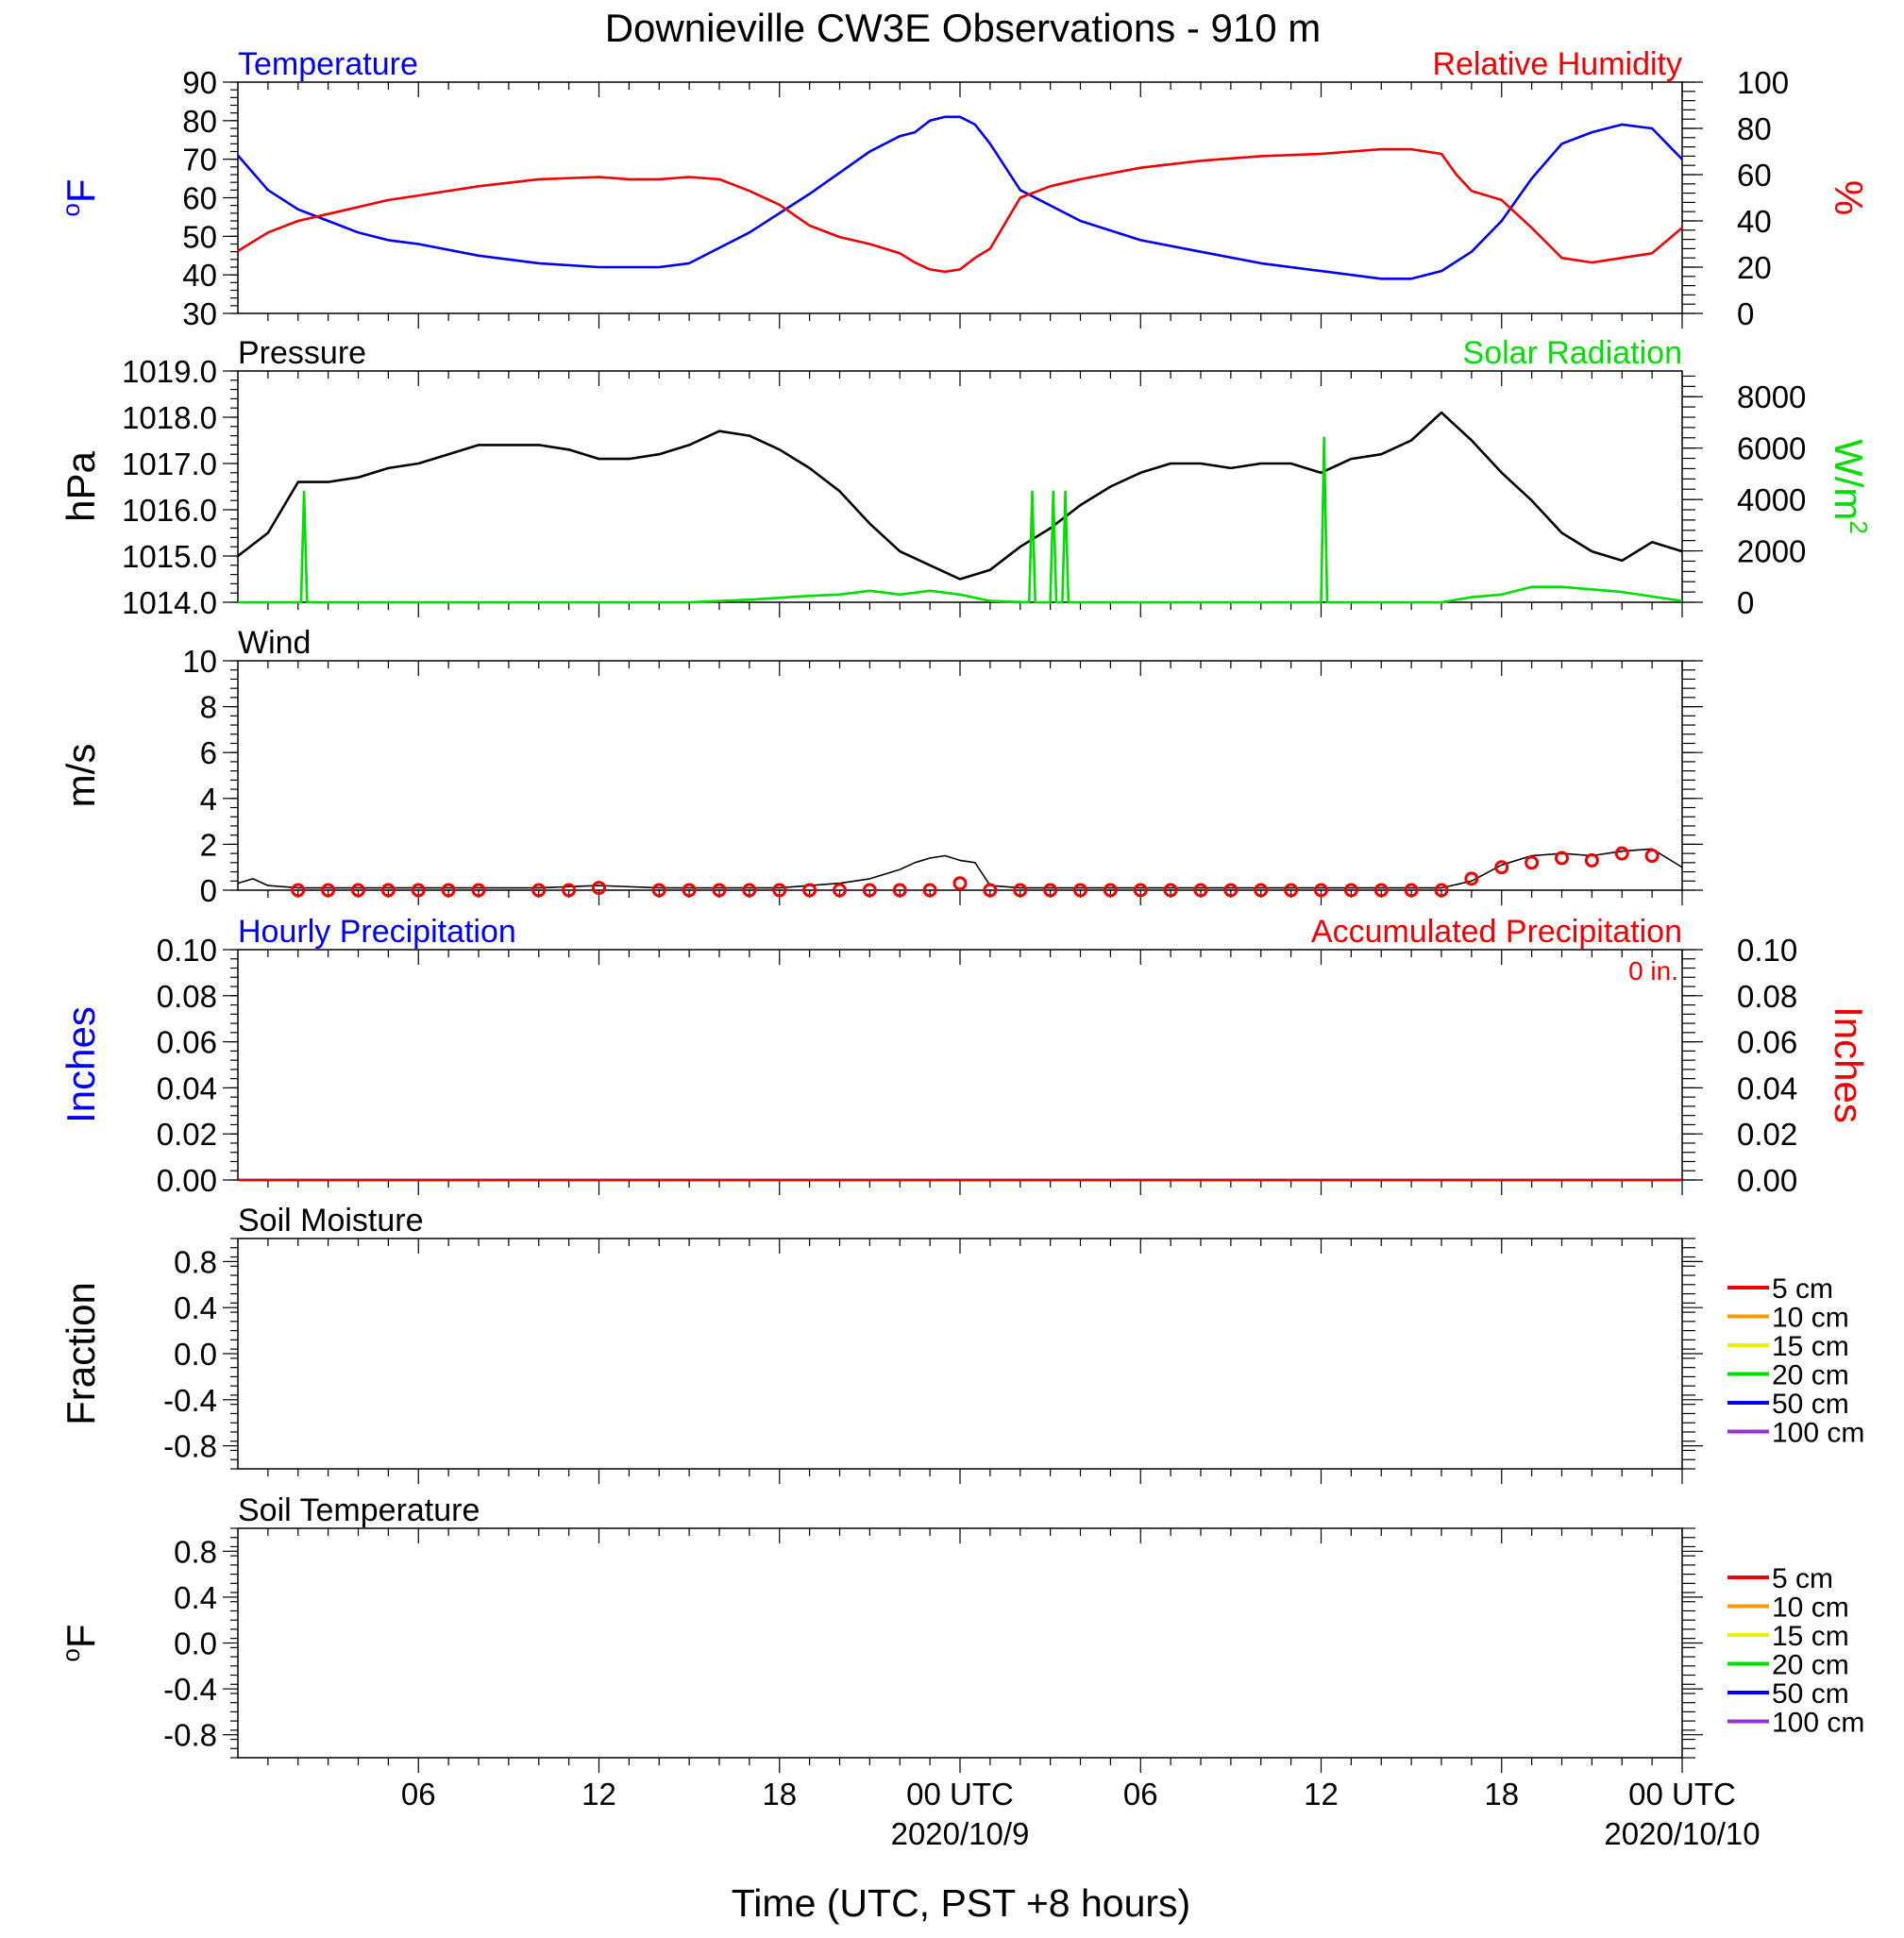 The image size is (1904, 1938). Describe the element at coordinates (274, 643) in the screenshot. I see `panel-title-left: Wind` at that location.